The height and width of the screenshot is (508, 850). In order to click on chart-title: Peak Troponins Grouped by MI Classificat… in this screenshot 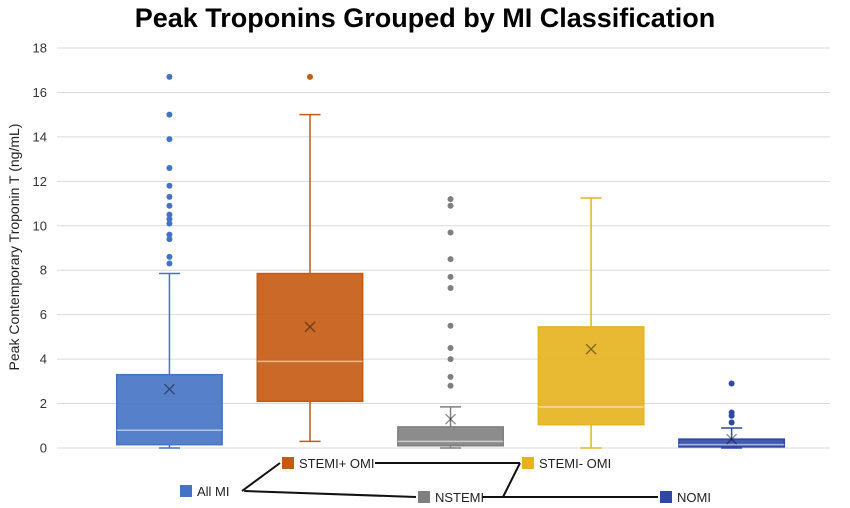, I will do `click(425, 18)`.